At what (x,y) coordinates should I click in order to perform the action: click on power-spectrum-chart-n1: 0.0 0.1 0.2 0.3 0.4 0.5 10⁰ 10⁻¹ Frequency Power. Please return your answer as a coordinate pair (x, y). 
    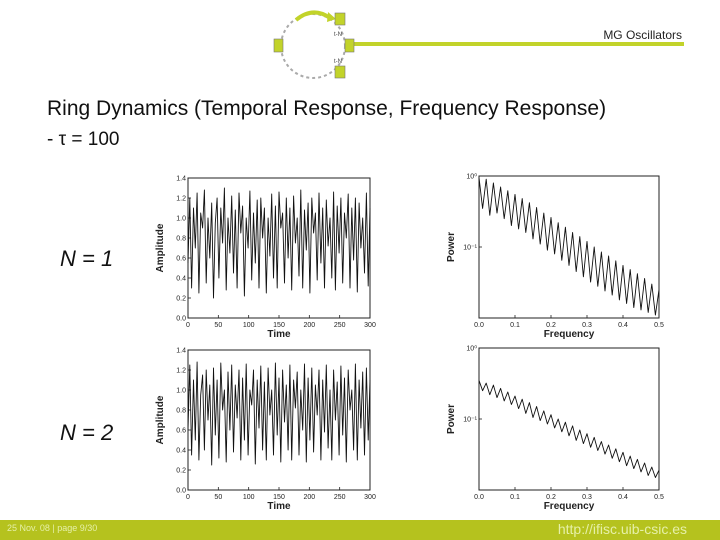
    Looking at the image, I should click on (555, 257).